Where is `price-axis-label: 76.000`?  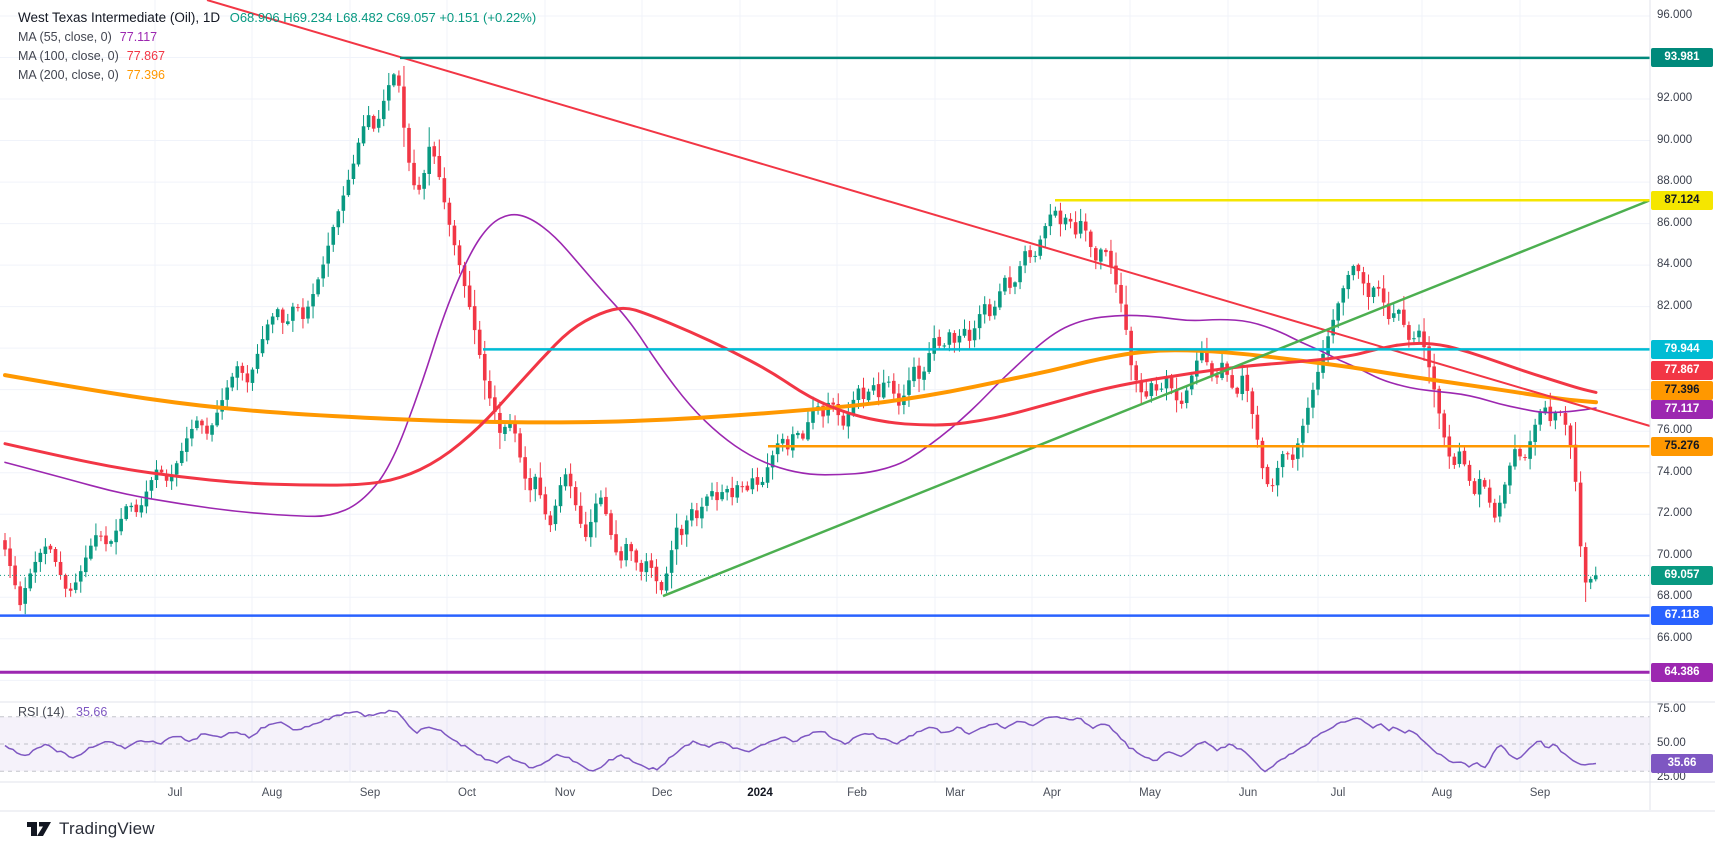 price-axis-label: 76.000 is located at coordinates (1675, 430).